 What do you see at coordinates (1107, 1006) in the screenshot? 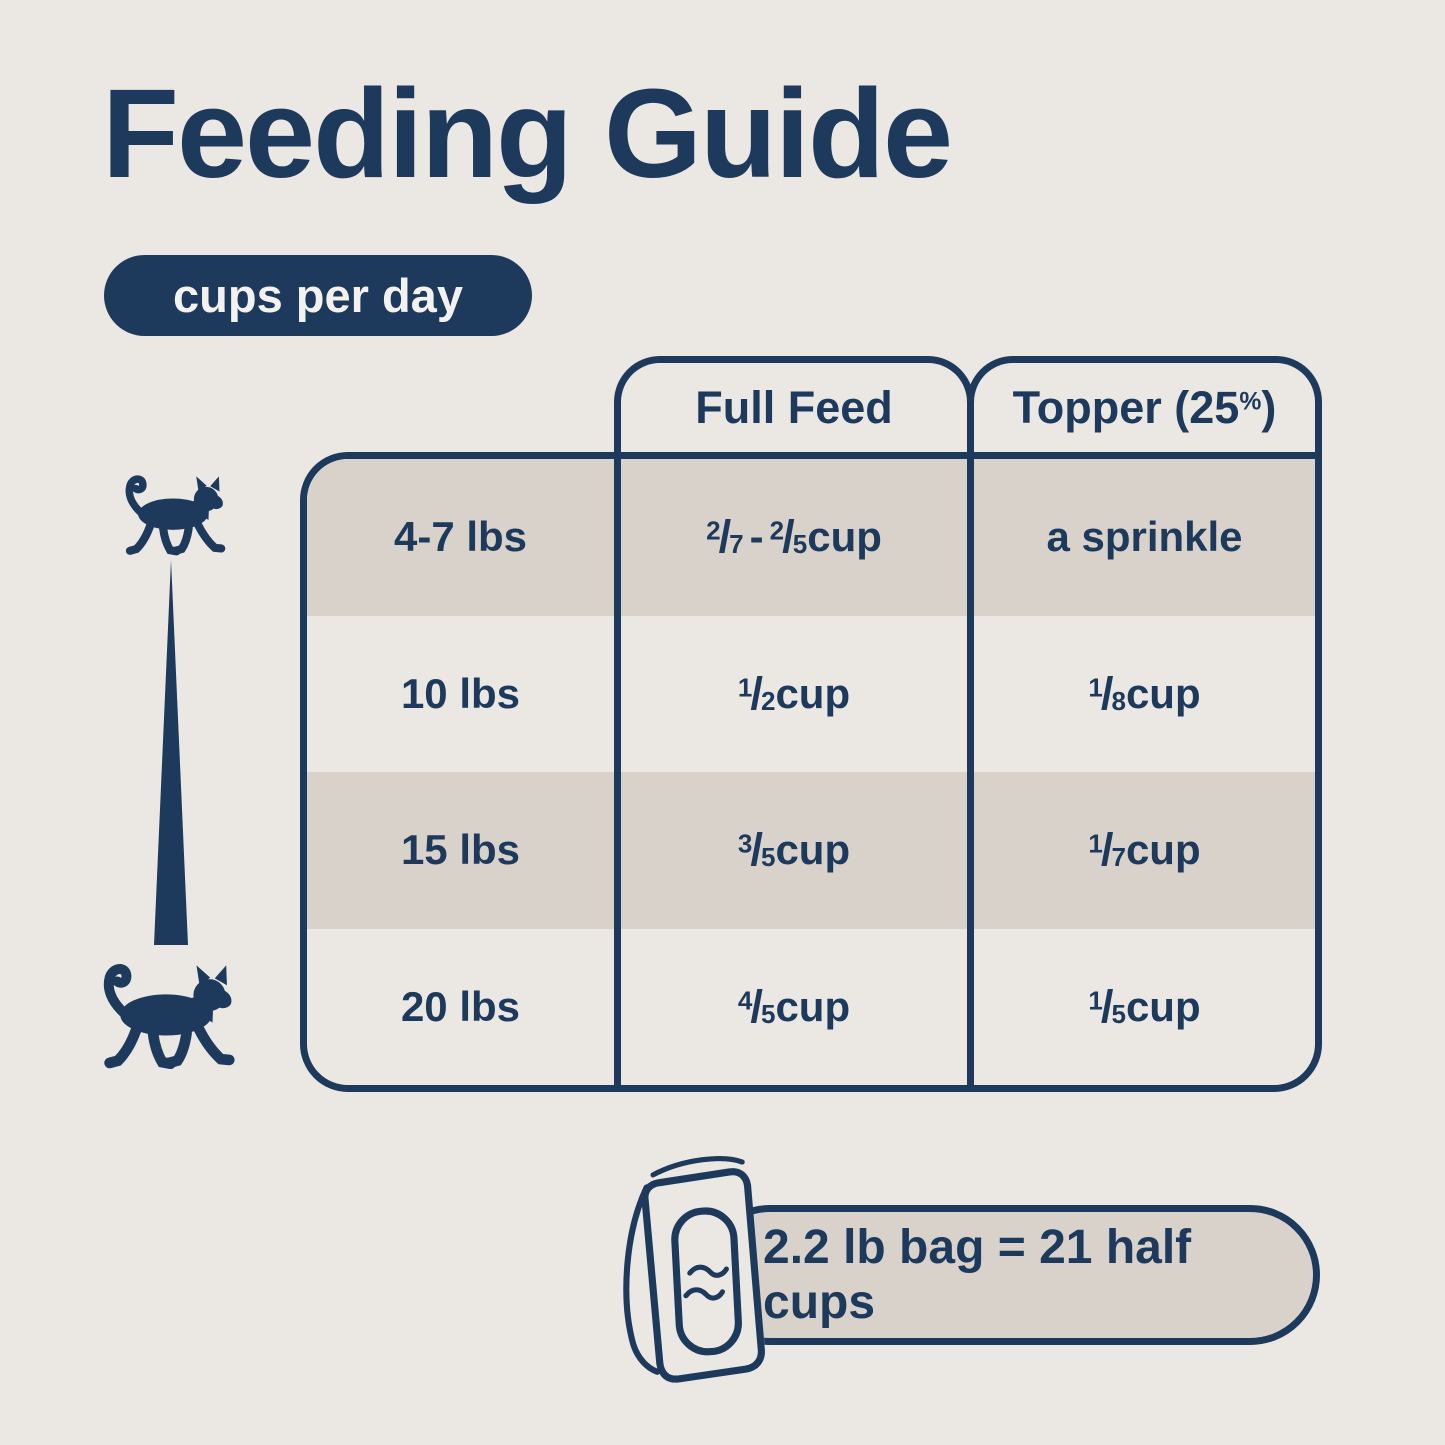
I see `fraction: 1/5` at bounding box center [1107, 1006].